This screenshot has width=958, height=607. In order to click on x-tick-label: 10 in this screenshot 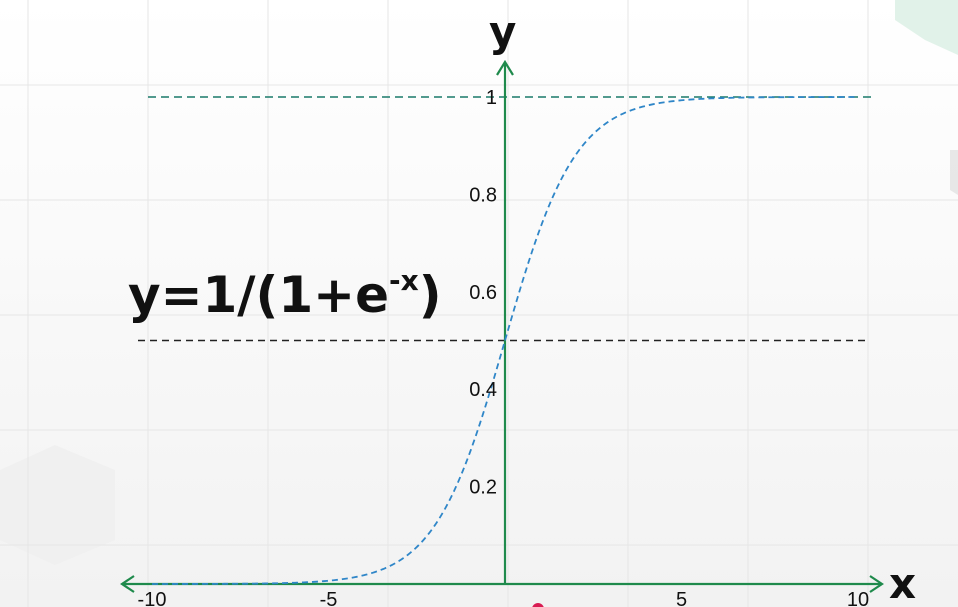, I will do `click(858, 598)`.